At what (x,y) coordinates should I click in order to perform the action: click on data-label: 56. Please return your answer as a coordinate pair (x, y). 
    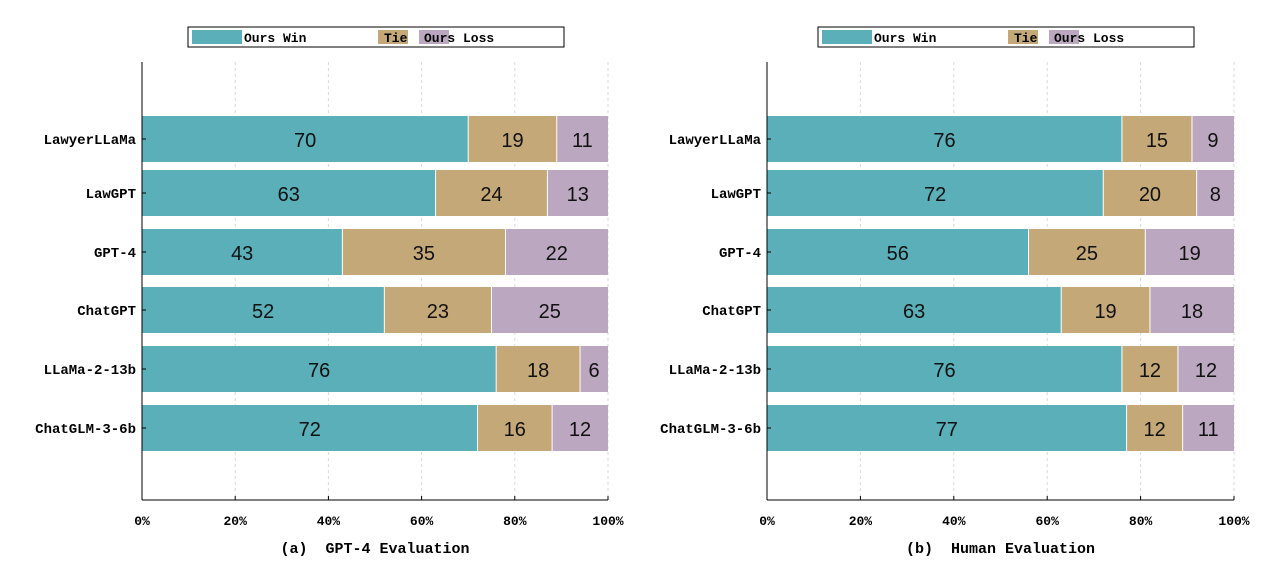
    Looking at the image, I should click on (898, 254).